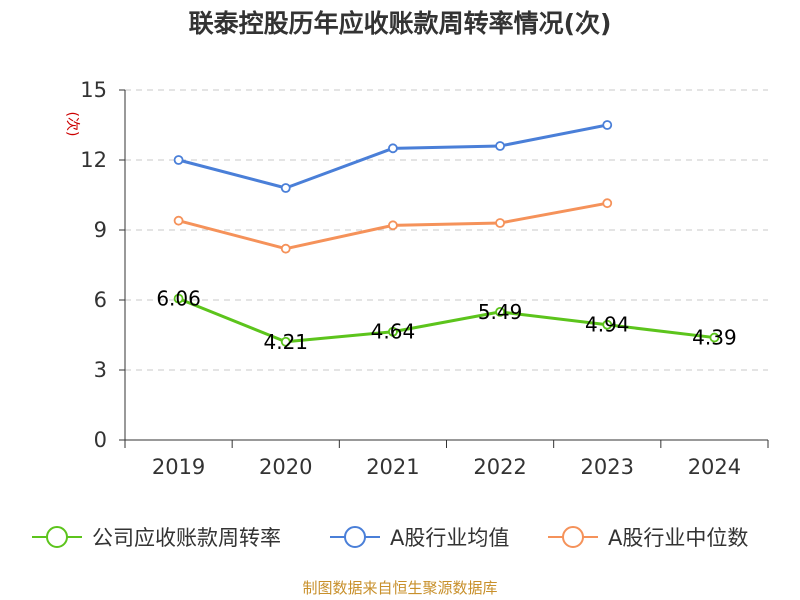 Image resolution: width=800 pixels, height=600 pixels. I want to click on y-tick-label: 3, so click(100, 370).